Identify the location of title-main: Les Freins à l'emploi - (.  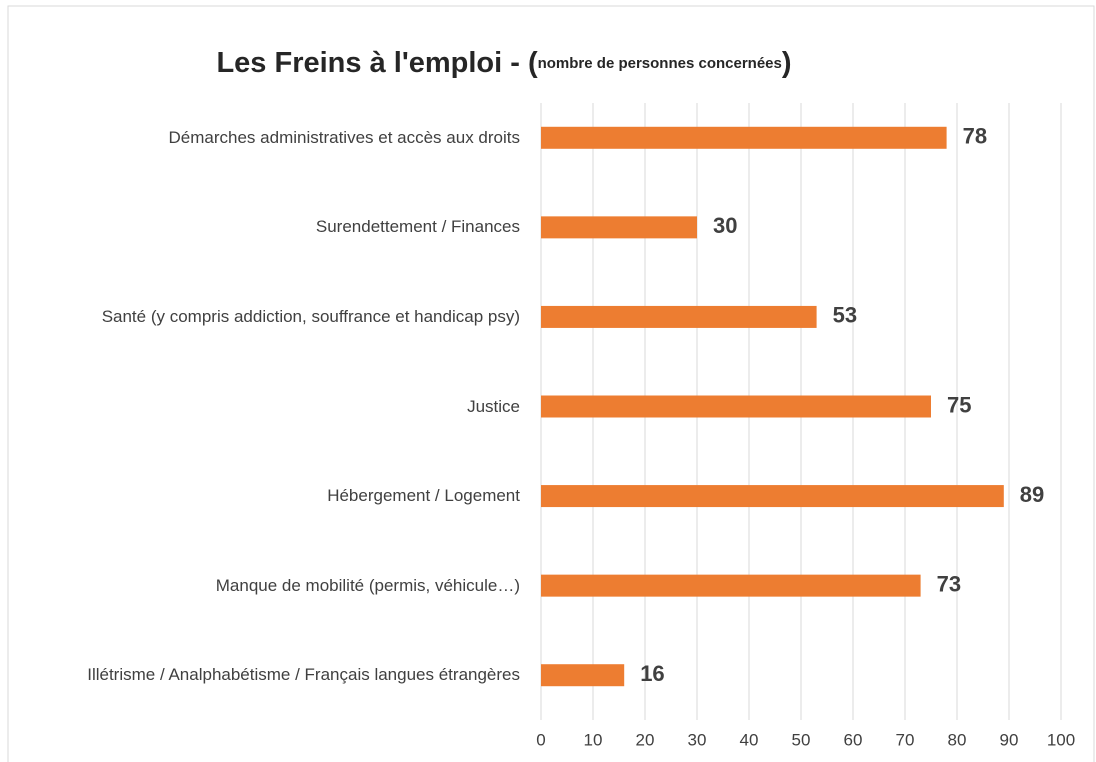
(376, 63).